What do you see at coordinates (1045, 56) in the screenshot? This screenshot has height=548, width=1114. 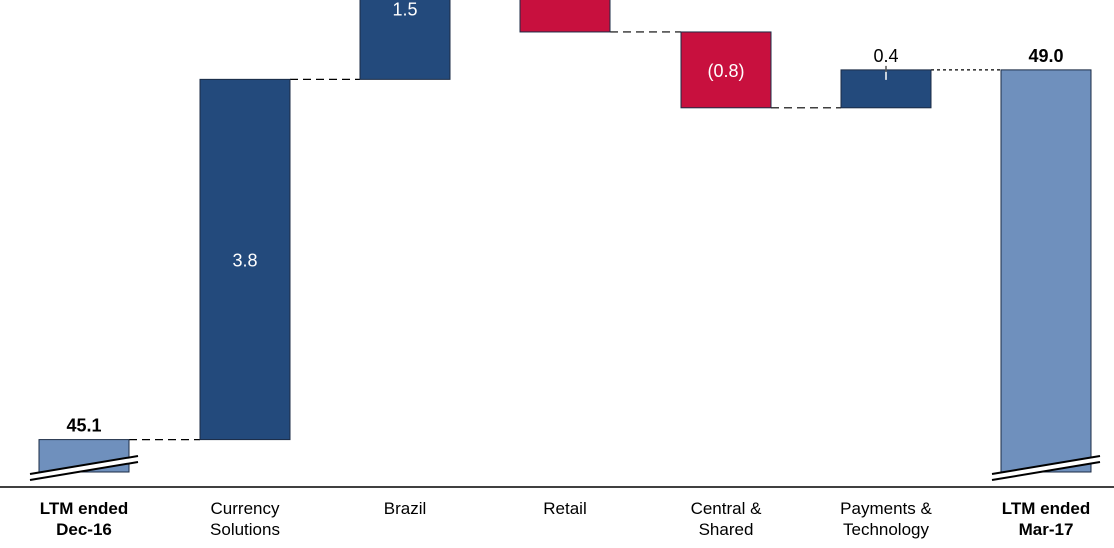 I see `data-label: 49.0` at bounding box center [1045, 56].